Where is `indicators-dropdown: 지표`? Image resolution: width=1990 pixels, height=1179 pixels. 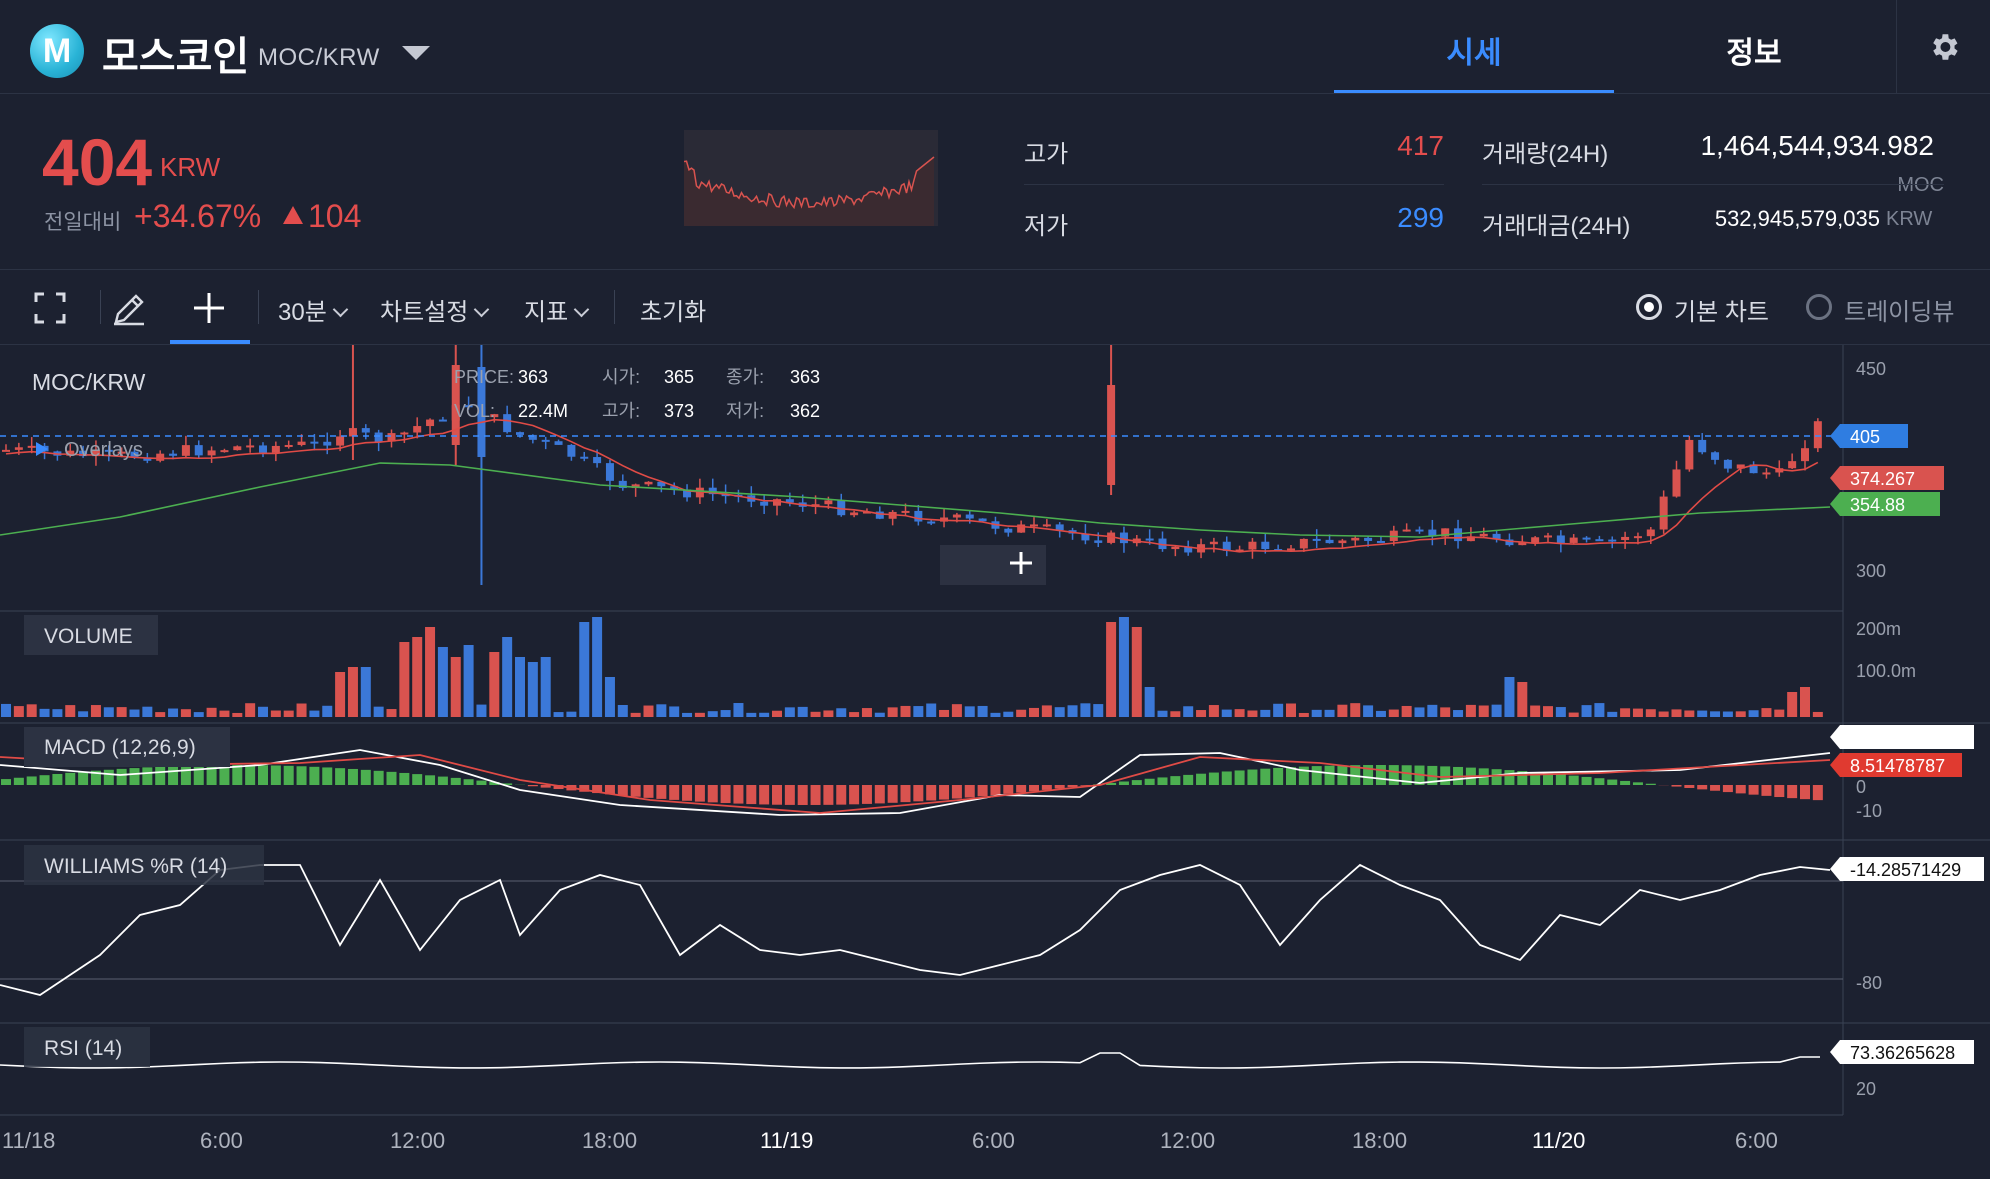
indicators-dropdown: 지표 is located at coordinates (555, 309).